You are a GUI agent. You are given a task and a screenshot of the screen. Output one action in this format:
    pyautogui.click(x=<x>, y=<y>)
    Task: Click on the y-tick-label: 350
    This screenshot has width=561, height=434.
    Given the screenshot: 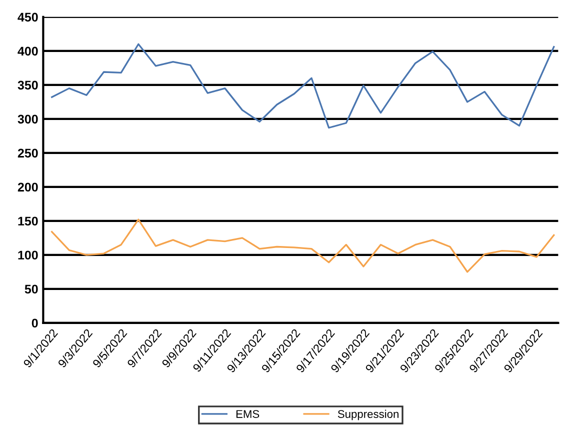 What is the action you would take?
    pyautogui.click(x=28, y=85)
    